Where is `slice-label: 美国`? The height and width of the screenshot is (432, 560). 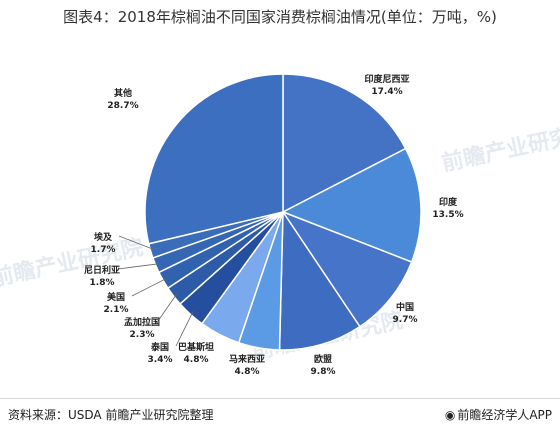 slice-label: 美国 is located at coordinates (116, 297).